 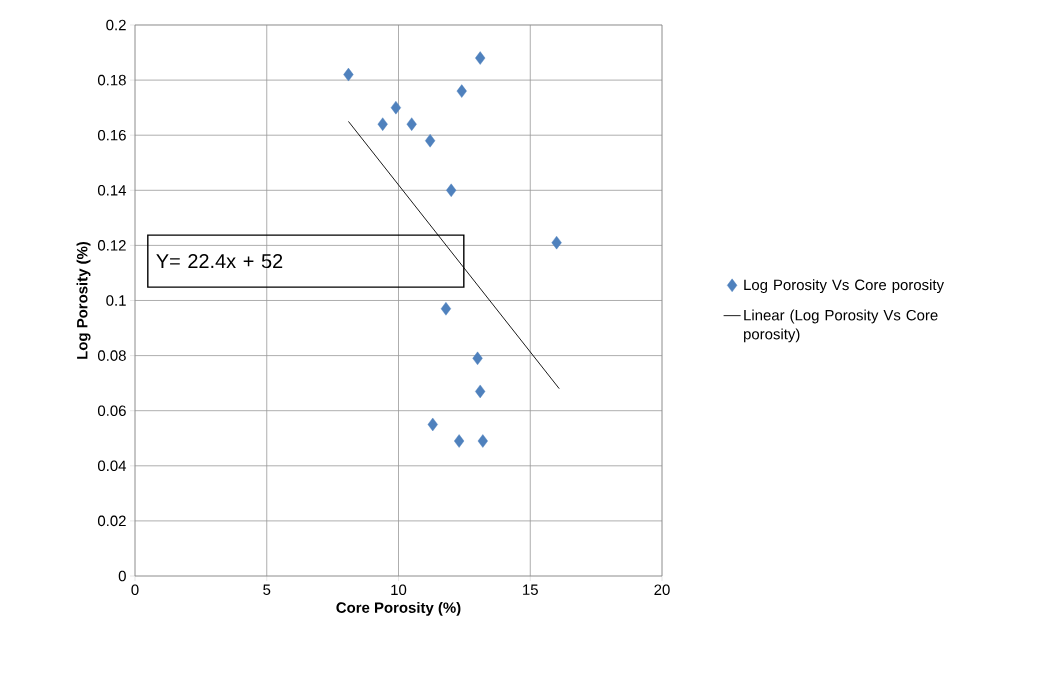 What do you see at coordinates (841, 326) in the screenshot?
I see `legend-label: Linear (Log Porosity Vs Core porosity)` at bounding box center [841, 326].